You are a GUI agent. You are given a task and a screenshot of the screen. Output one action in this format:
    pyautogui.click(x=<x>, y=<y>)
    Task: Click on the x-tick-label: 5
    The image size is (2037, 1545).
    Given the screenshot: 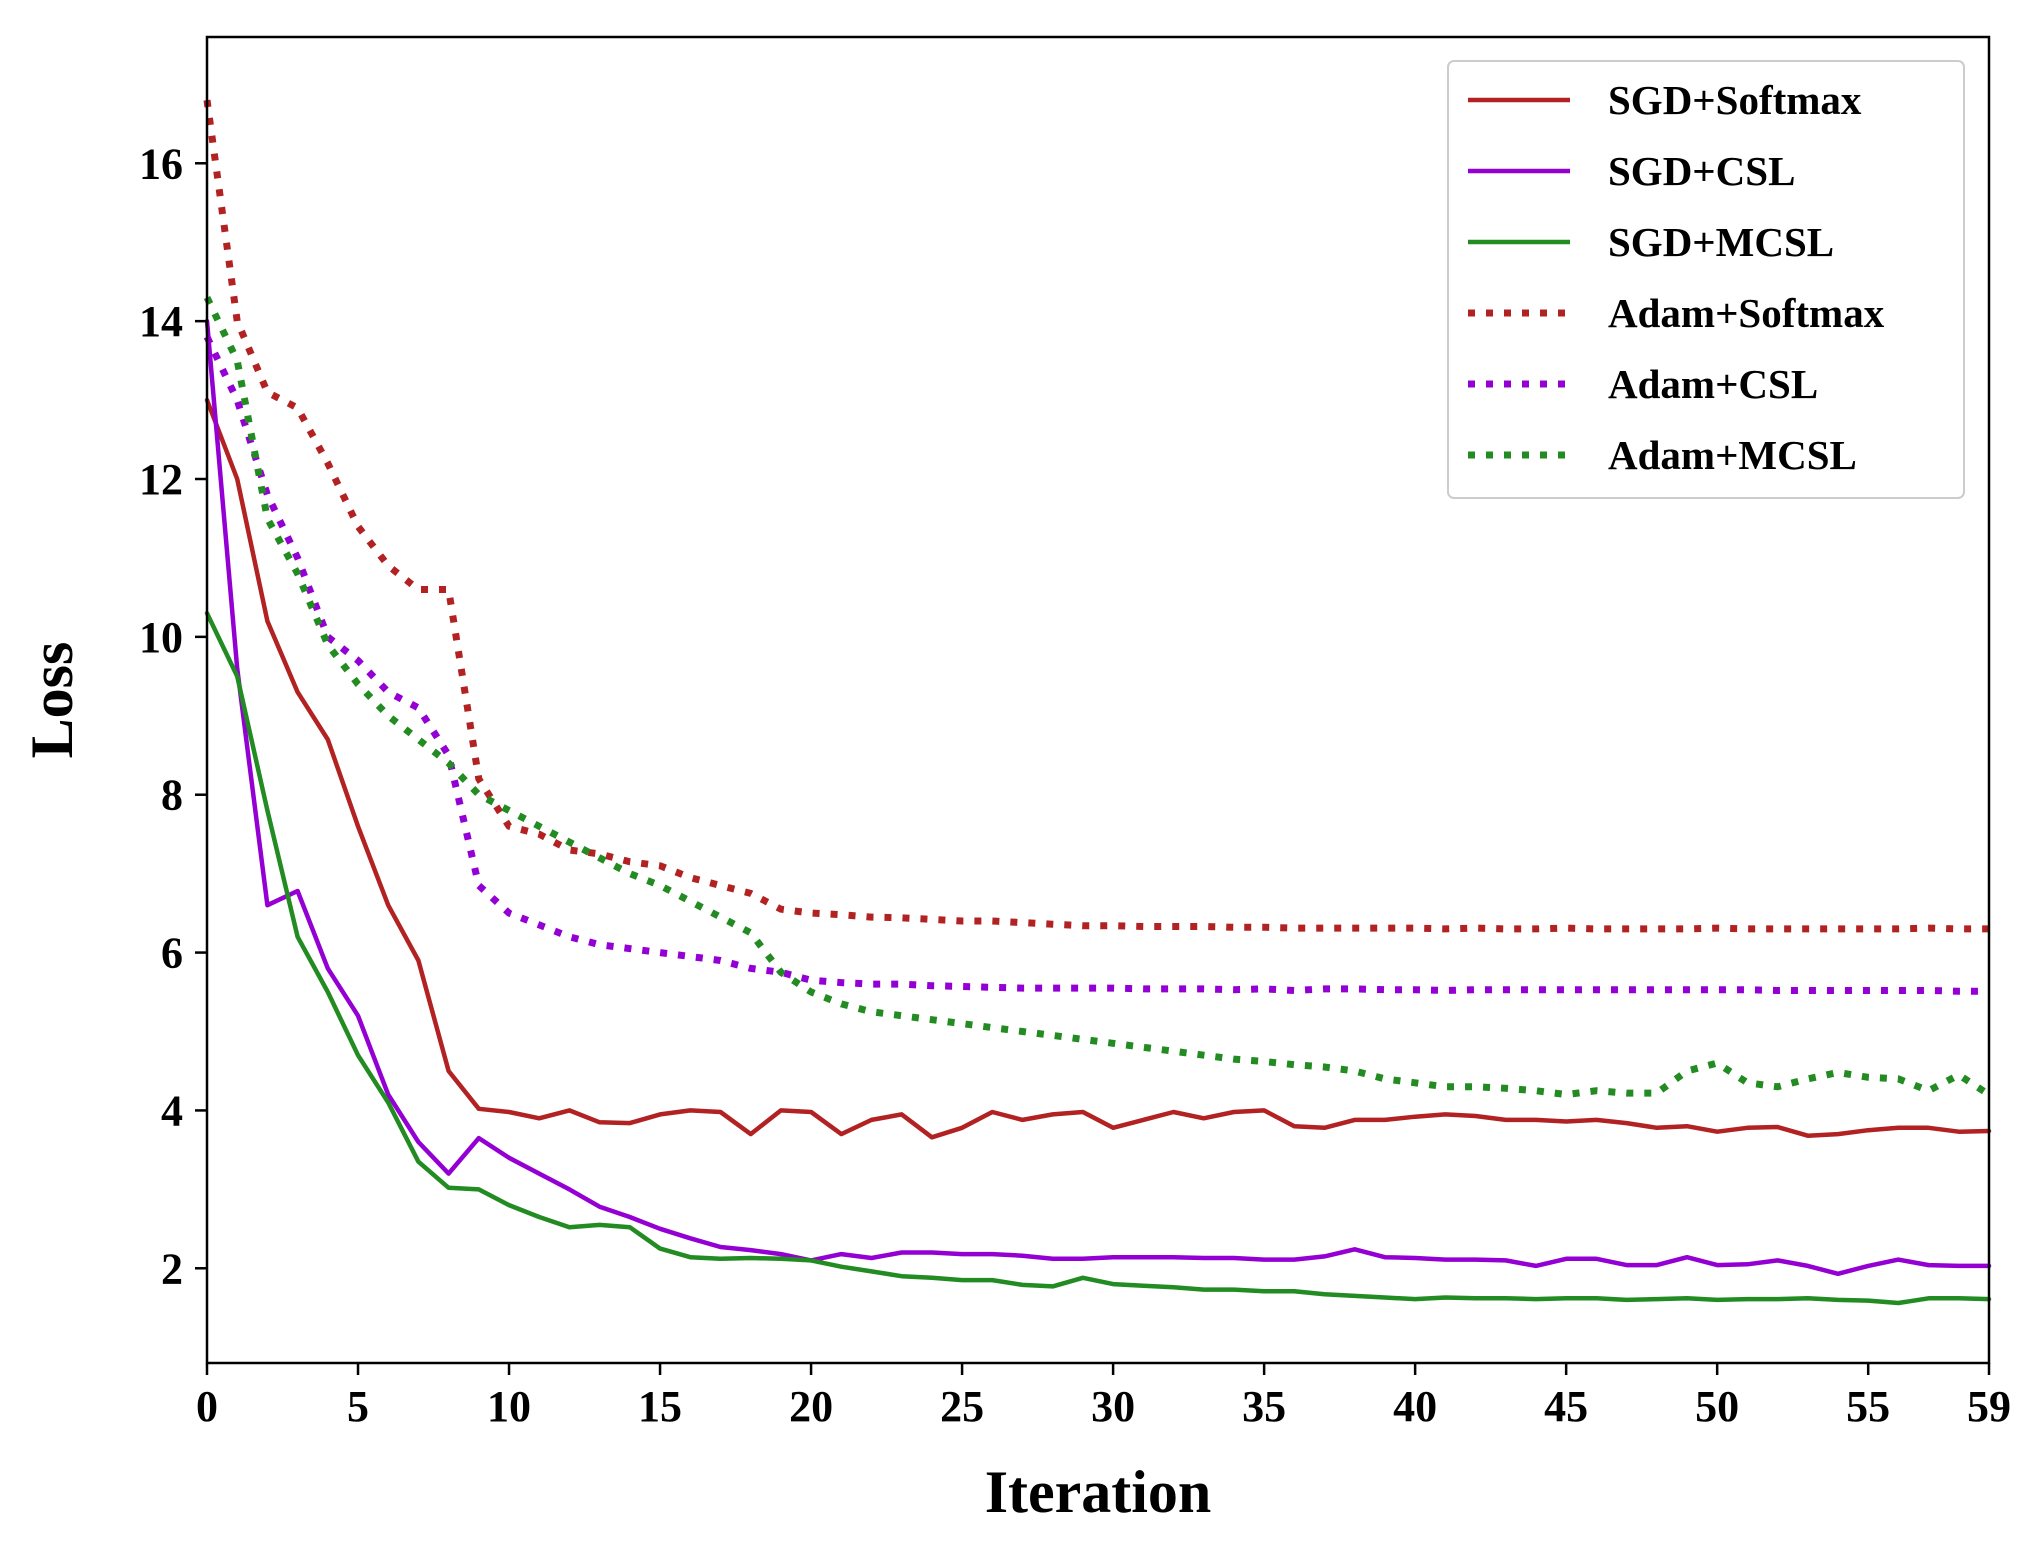 What is the action you would take?
    pyautogui.click(x=358, y=1406)
    